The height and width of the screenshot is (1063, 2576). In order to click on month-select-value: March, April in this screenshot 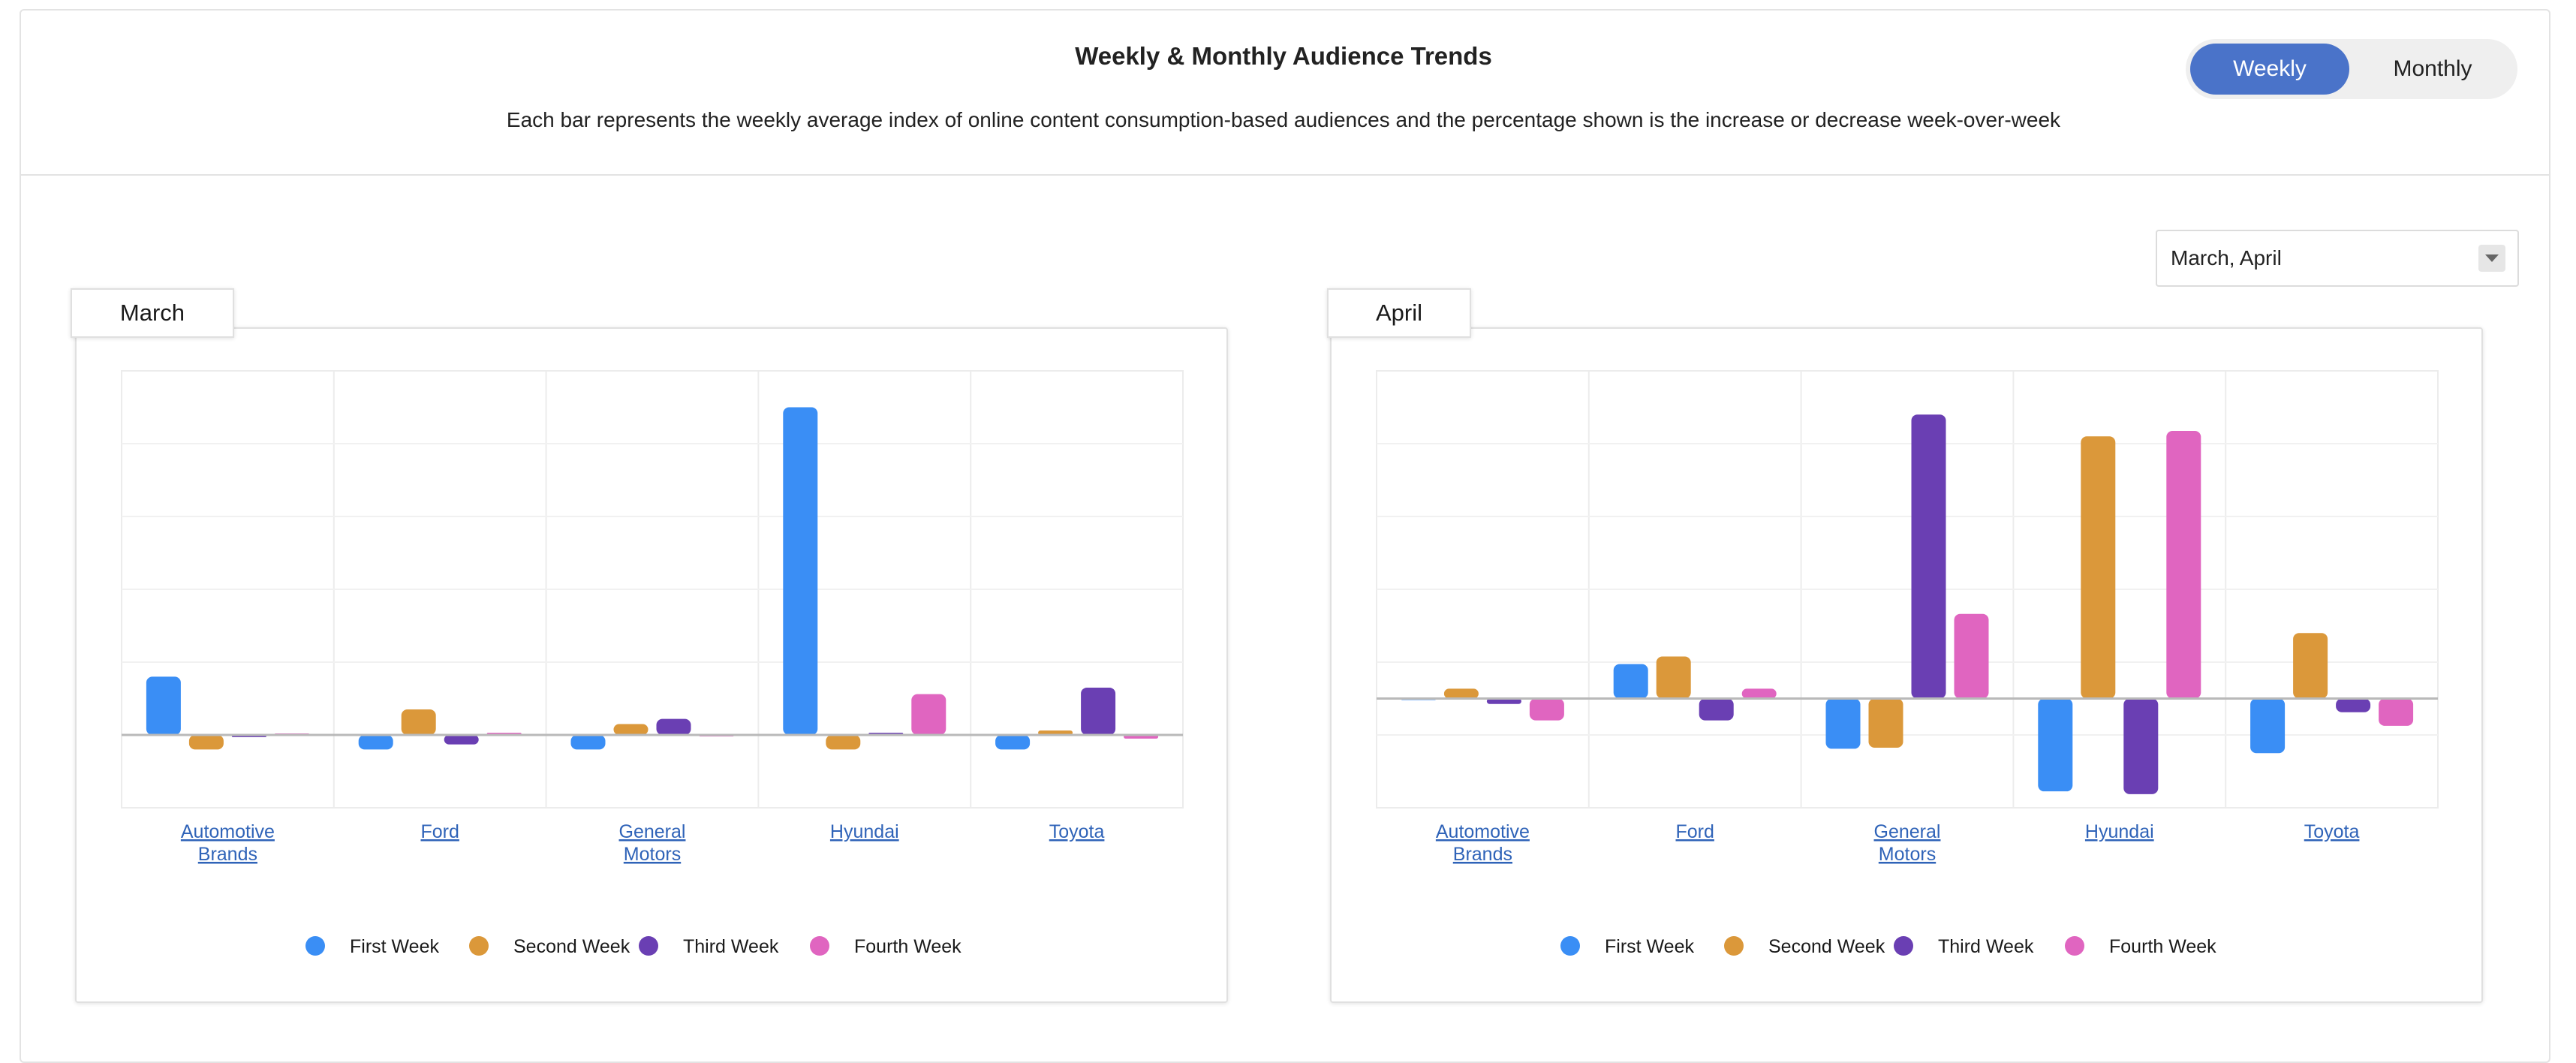, I will do `click(2226, 258)`.